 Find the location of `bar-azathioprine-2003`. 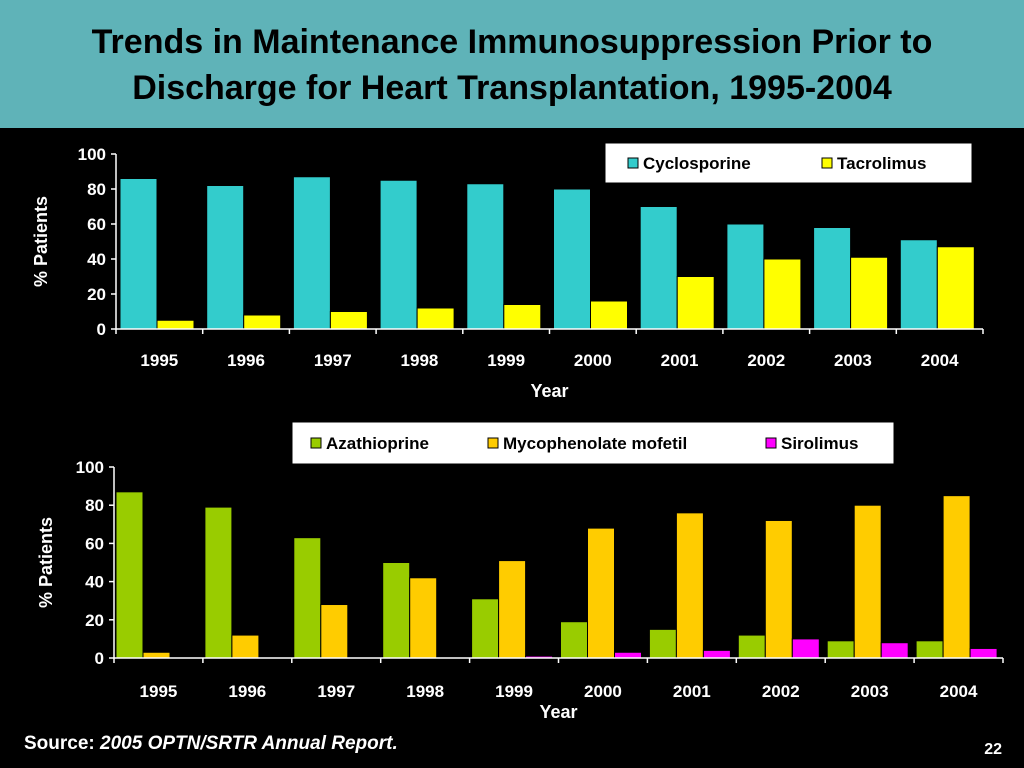

bar-azathioprine-2003 is located at coordinates (840, 649).